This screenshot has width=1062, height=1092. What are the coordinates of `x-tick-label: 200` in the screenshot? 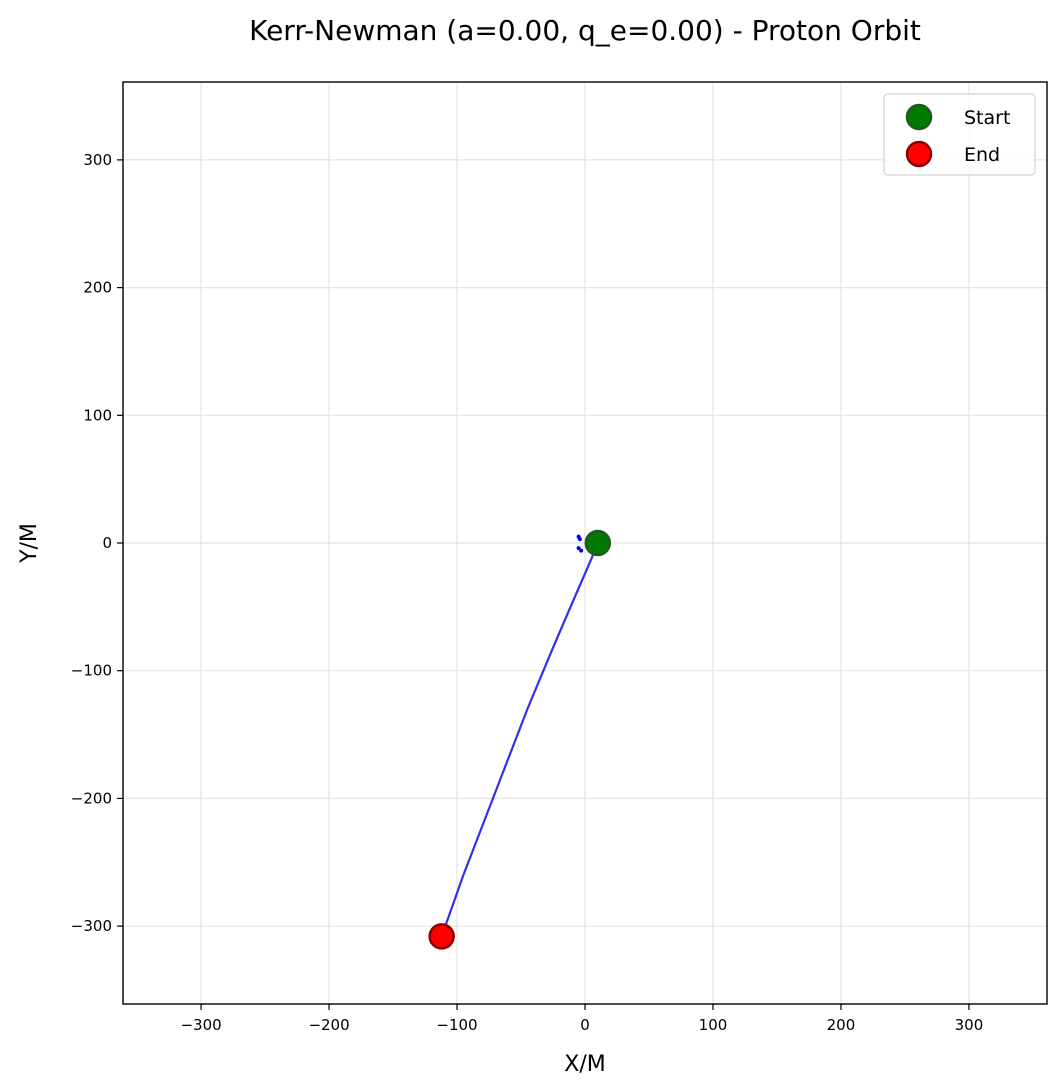 It's located at (841, 1025).